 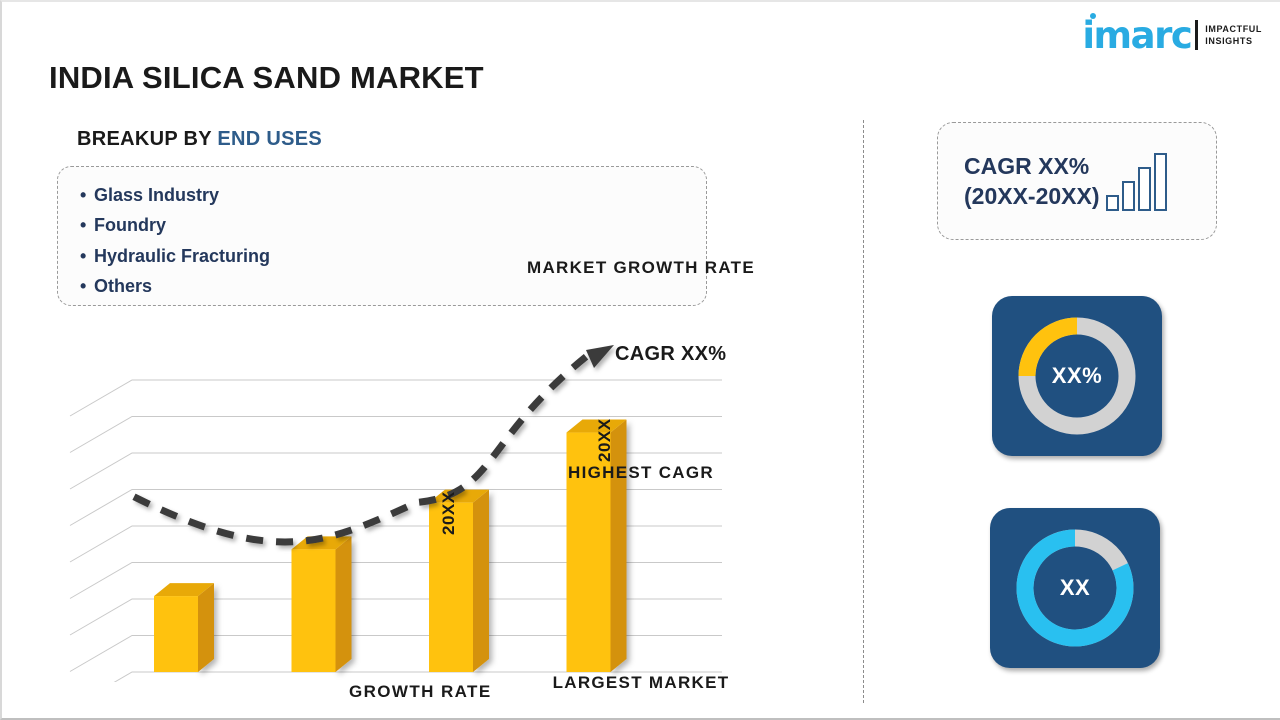 What do you see at coordinates (1136, 181) in the screenshot?
I see `bar-chart-ascending-icon` at bounding box center [1136, 181].